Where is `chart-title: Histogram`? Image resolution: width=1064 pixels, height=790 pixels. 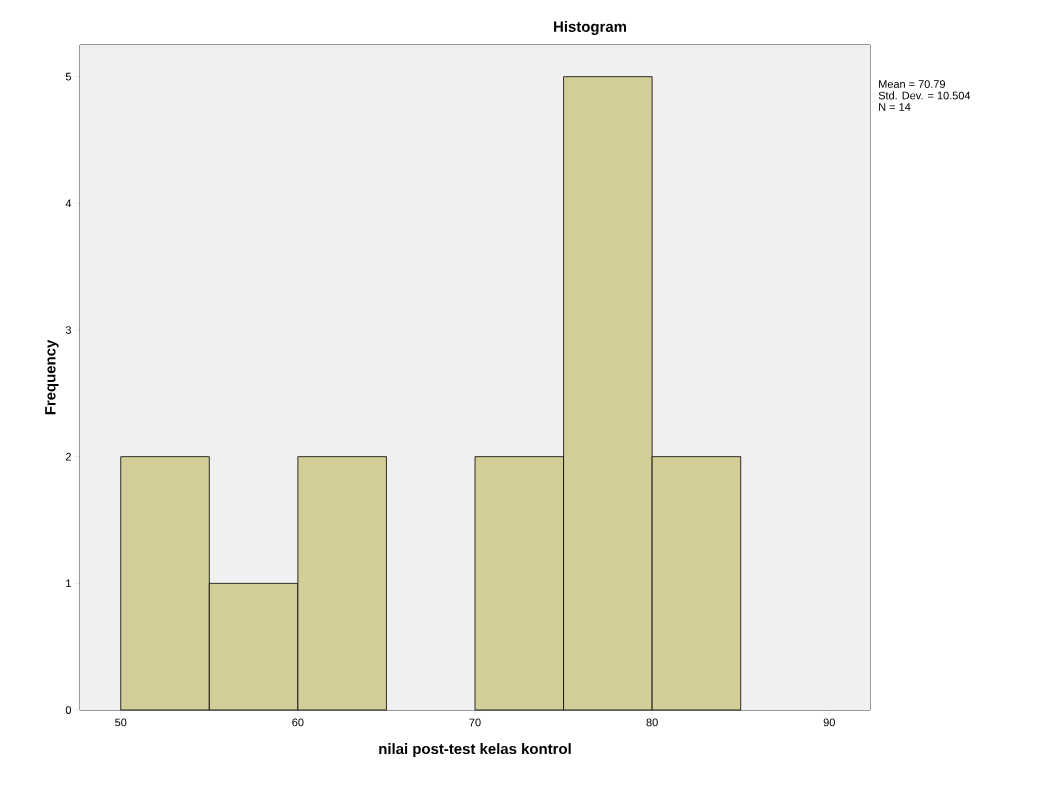
chart-title: Histogram is located at coordinates (590, 27).